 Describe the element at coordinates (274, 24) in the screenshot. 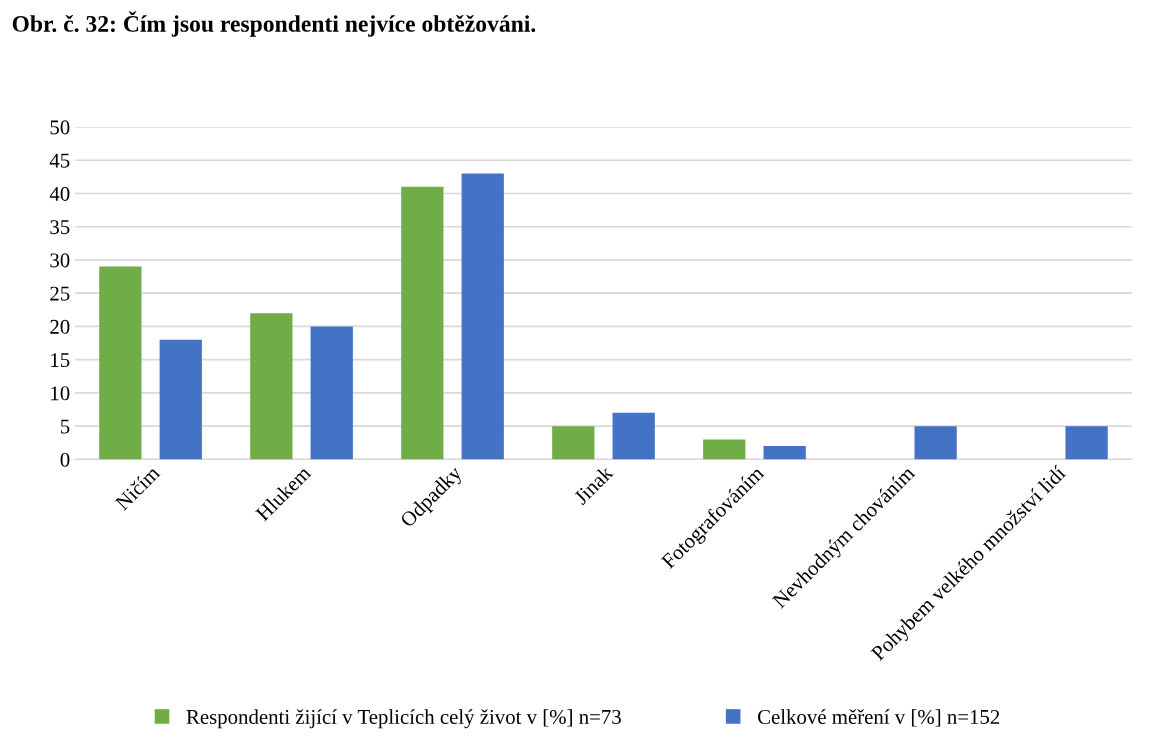

I see `chart-title: Obr. č. 32: Čím jsou respondenti nejvíce obtěžováni.` at that location.